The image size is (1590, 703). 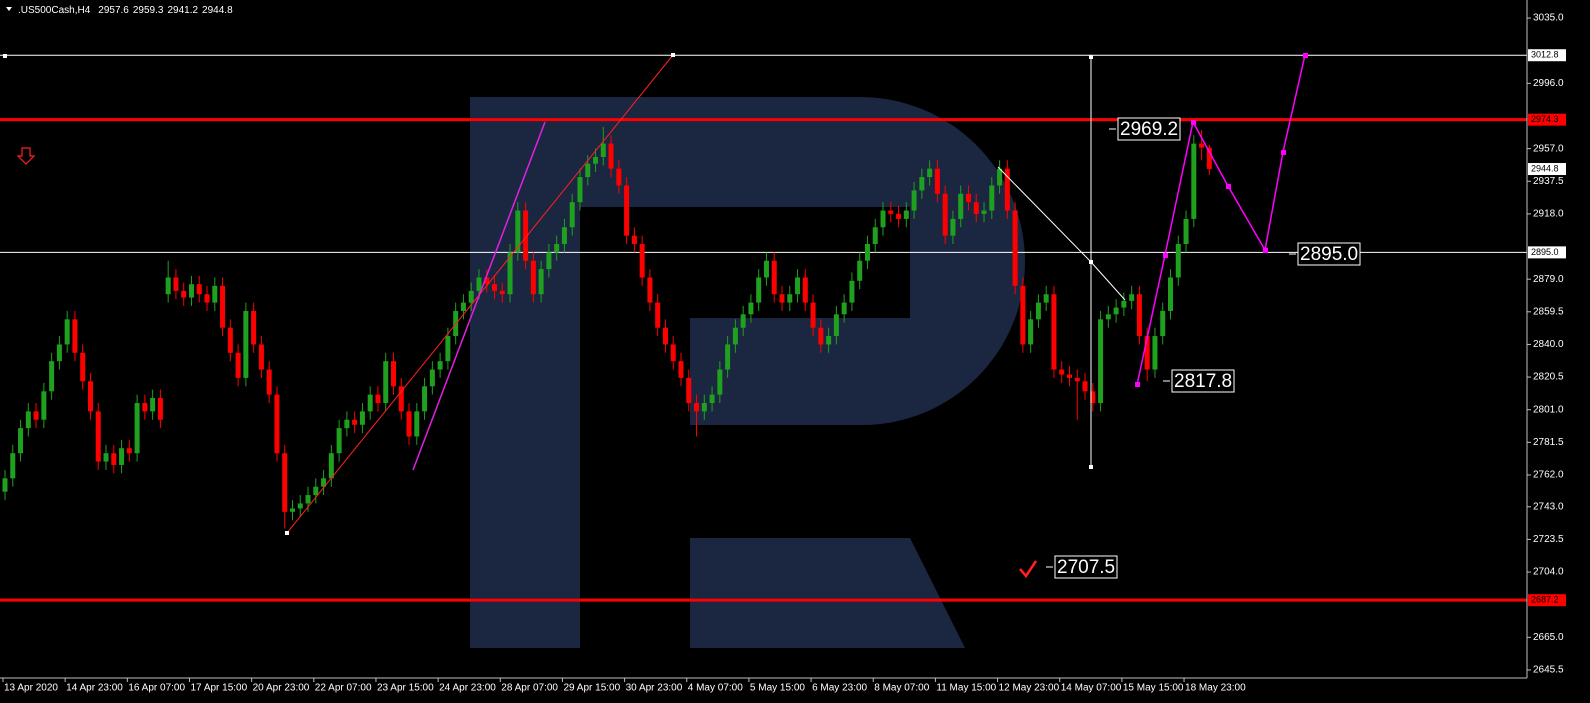 What do you see at coordinates (1548, 670) in the screenshot?
I see `y-tick-label: 2645.5` at bounding box center [1548, 670].